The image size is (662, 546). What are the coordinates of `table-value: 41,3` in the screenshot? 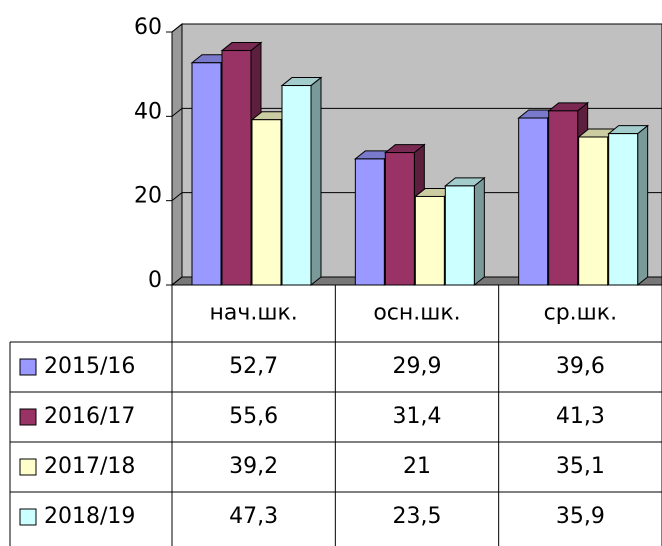 It's located at (580, 416).